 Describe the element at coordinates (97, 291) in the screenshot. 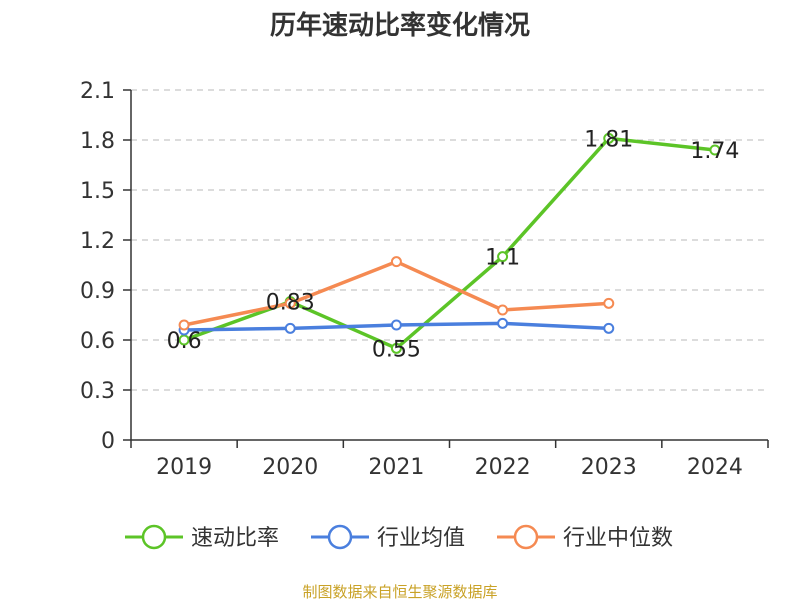

I see `y-tick-label: 0.9` at that location.